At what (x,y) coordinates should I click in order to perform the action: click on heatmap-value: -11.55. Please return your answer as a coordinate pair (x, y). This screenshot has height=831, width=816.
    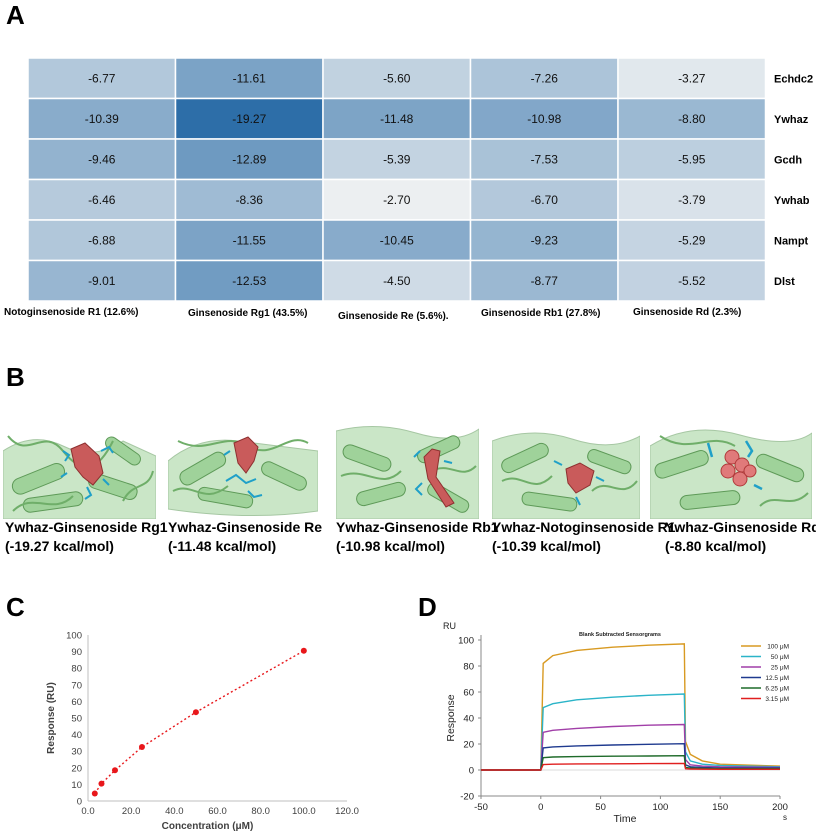
    Looking at the image, I should click on (249, 240).